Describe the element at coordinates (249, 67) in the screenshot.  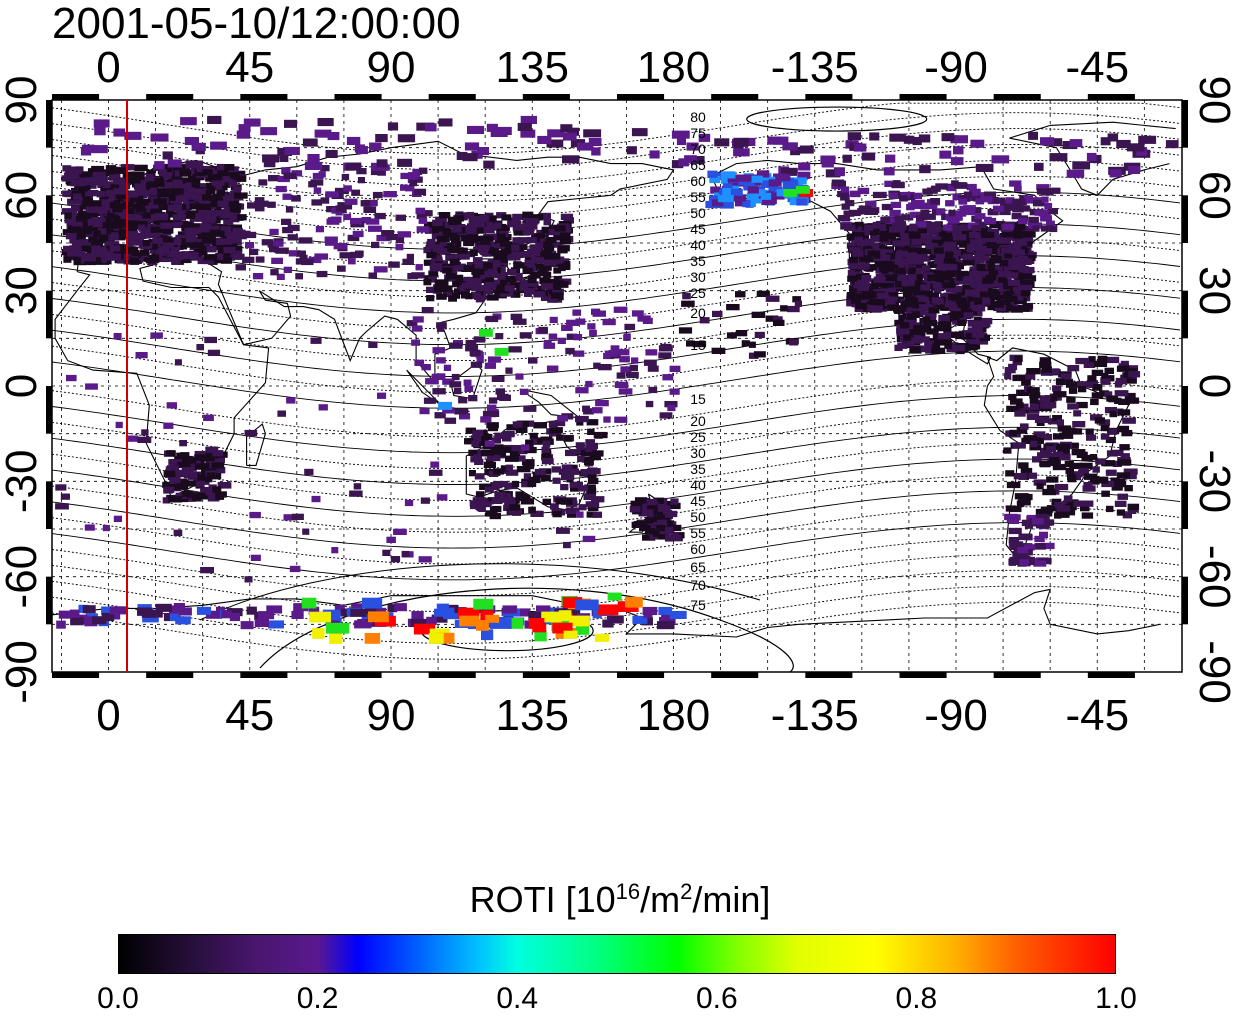
I see `top-lon-tick-label: 45` at that location.